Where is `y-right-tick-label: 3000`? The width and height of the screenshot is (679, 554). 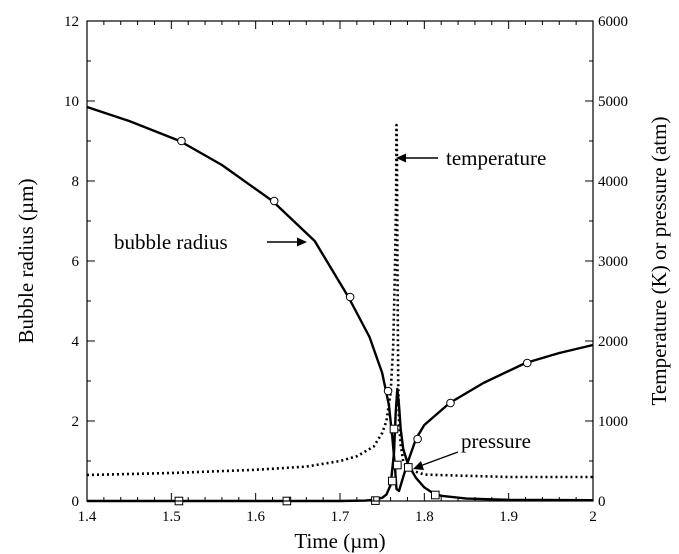
y-right-tick-label: 3000 is located at coordinates (613, 262).